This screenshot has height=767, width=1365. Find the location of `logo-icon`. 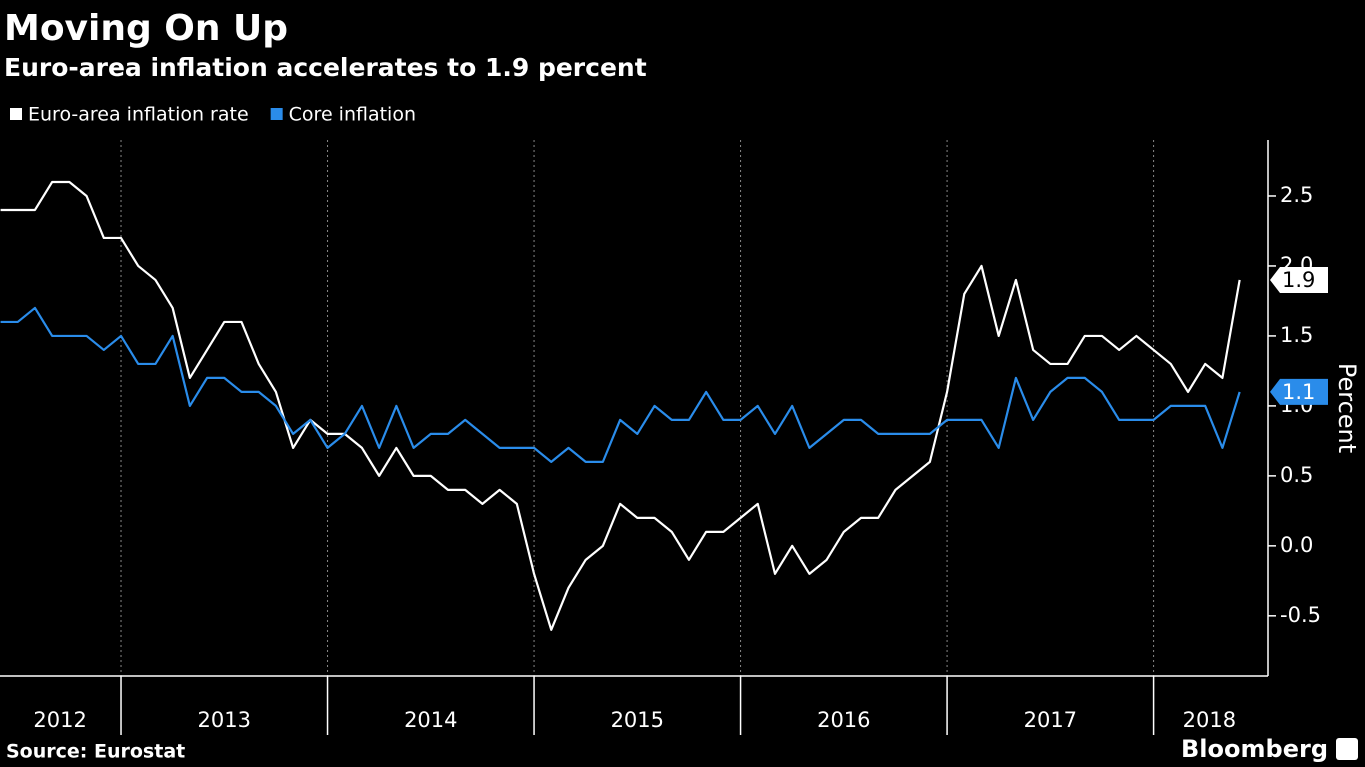

logo-icon is located at coordinates (1347, 749).